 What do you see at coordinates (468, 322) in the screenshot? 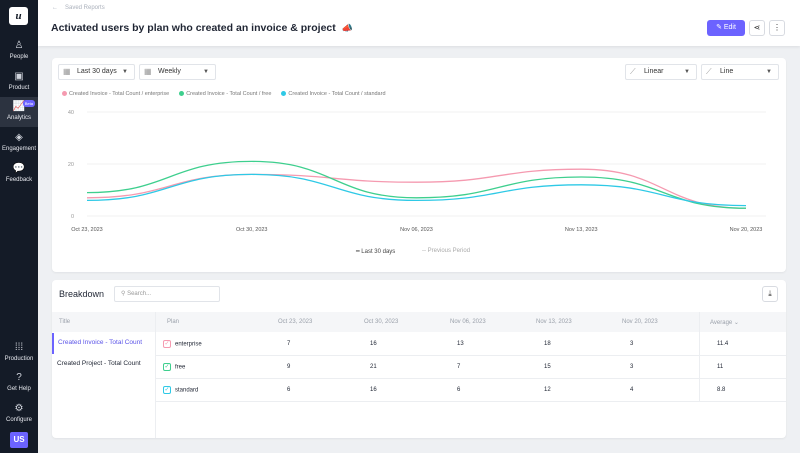
I see `column-header-date: Nov 06, 2023` at bounding box center [468, 322].